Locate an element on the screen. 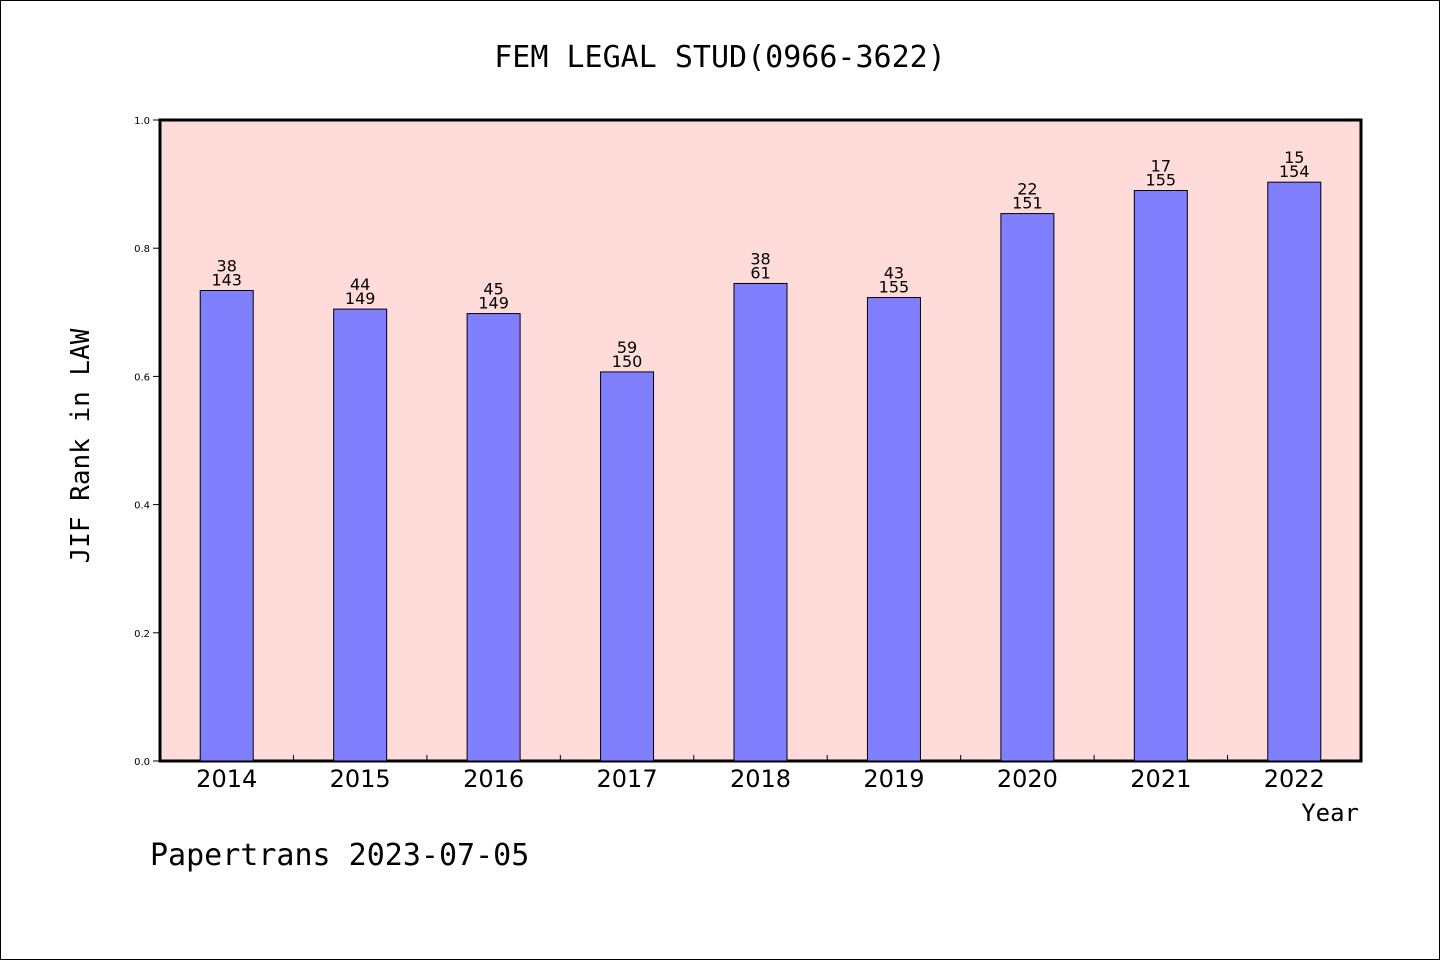  bar-rank-label: 44 is located at coordinates (360, 284).